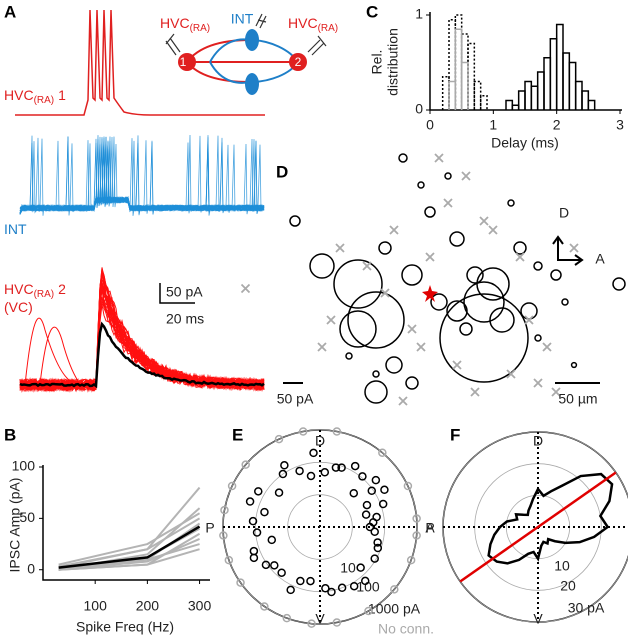 This screenshot has width=628, height=639. Describe the element at coordinates (562, 566) in the screenshot. I see `ring-label: 10` at that location.